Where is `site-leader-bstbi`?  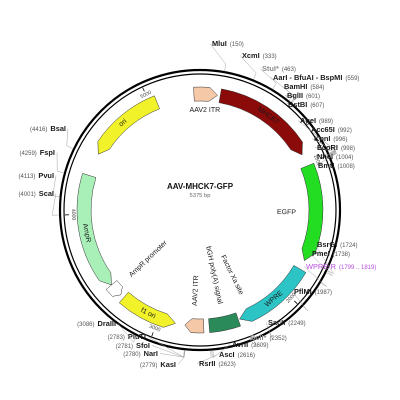
site-leader-bstbi is located at coordinates (291, 101).